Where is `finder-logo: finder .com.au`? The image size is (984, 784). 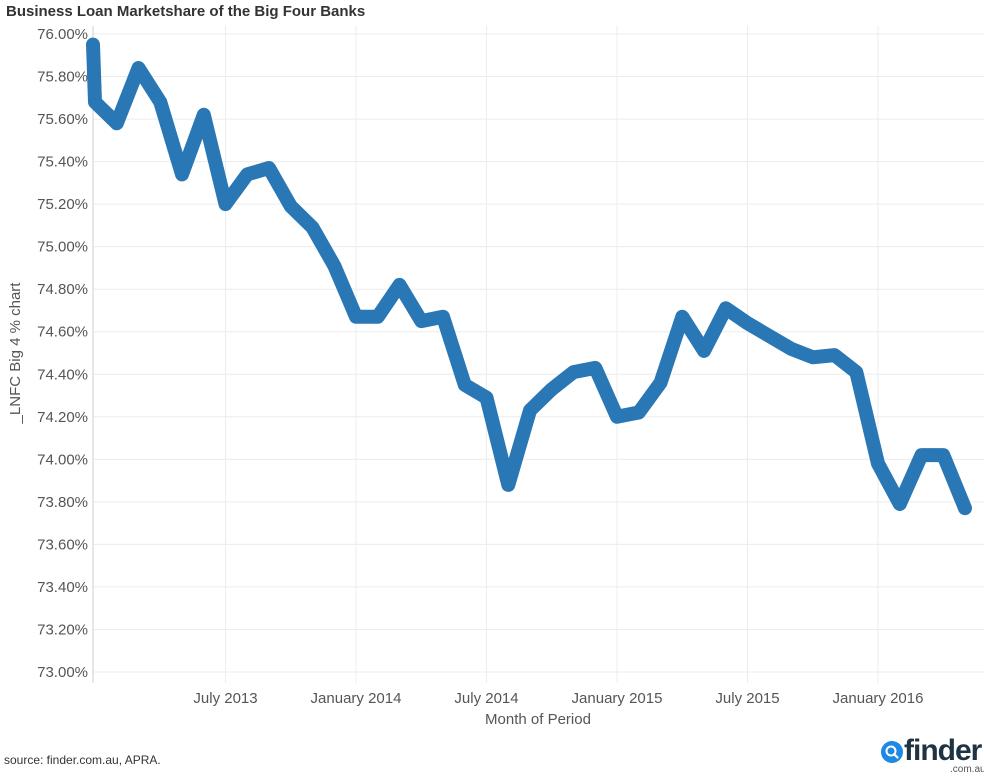 finder-logo: finder .com.au is located at coordinates (932, 756).